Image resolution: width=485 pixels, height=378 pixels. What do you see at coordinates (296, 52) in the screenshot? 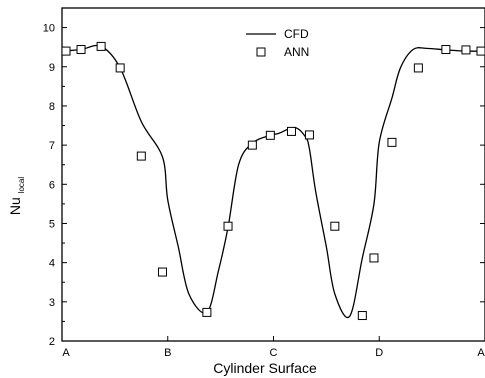
I see `legend-ann-label: ANN` at bounding box center [296, 52].